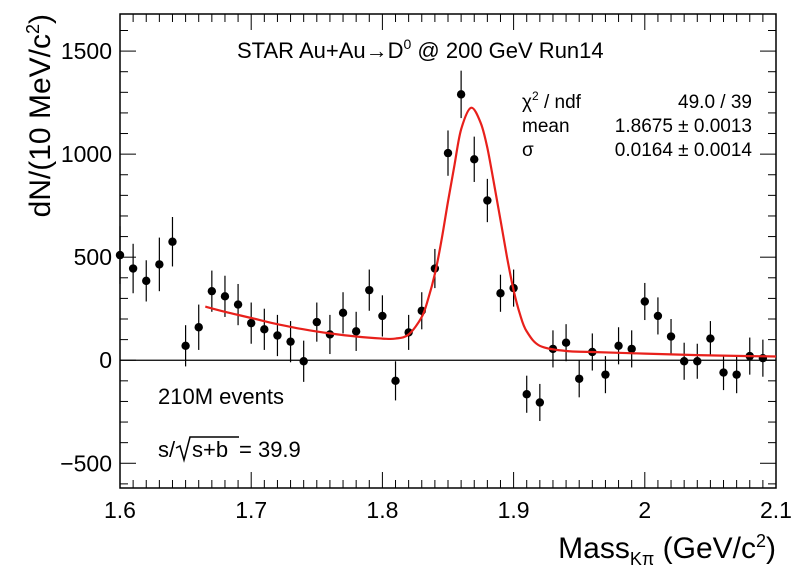 The height and width of the screenshot is (573, 796). I want to click on title-suffix: @ 200 GeV Run14, so click(507, 50).